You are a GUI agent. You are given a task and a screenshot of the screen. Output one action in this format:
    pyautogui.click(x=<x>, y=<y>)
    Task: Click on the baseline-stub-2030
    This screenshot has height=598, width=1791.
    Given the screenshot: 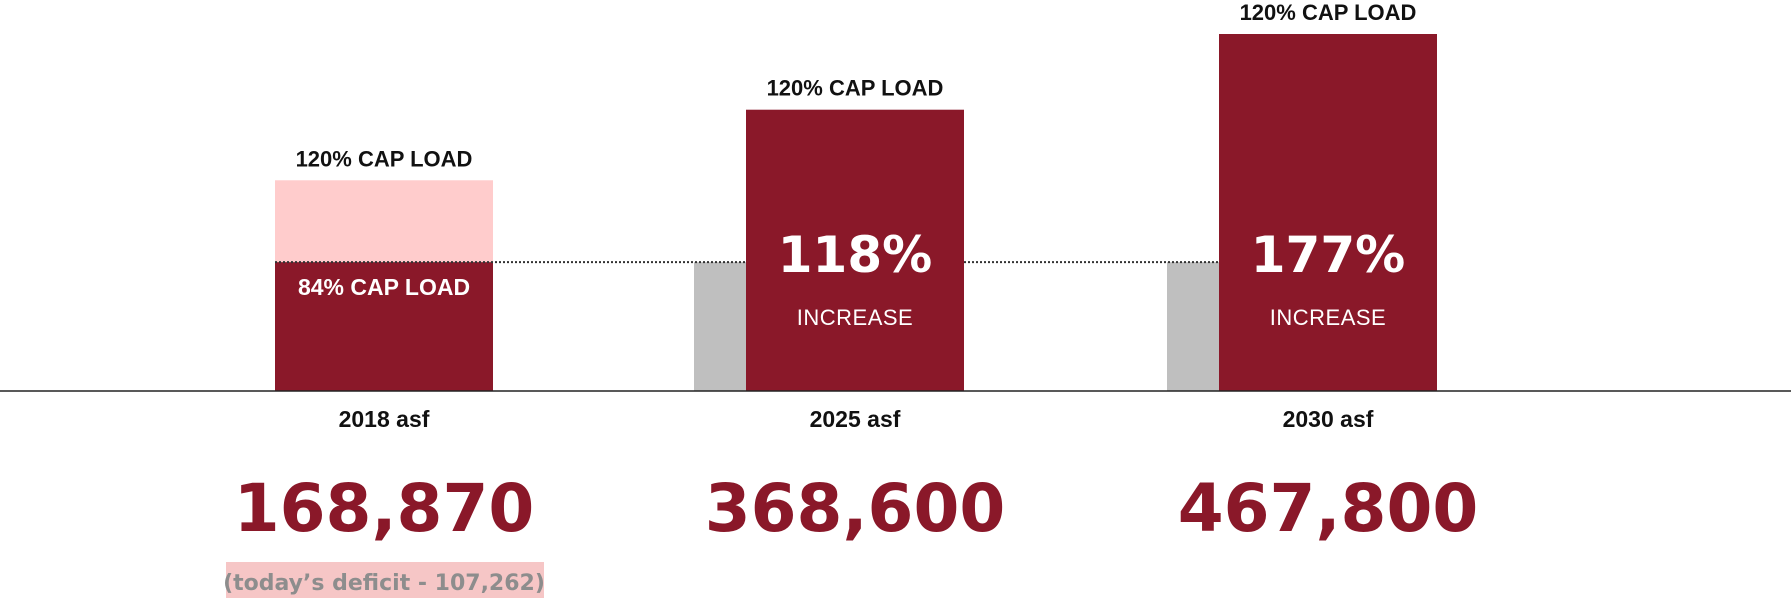 What is the action you would take?
    pyautogui.click(x=1193, y=326)
    